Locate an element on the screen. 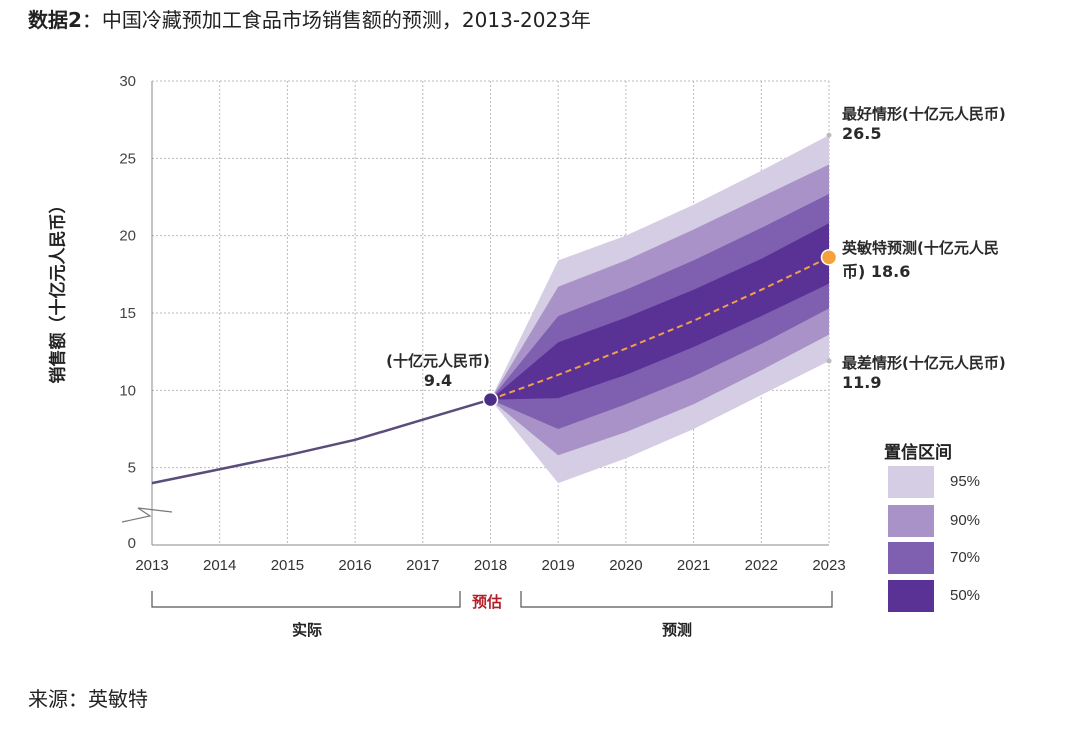  worst-case-annotation: 最差情形(十亿元人民币) 11.9 is located at coordinates (924, 372).